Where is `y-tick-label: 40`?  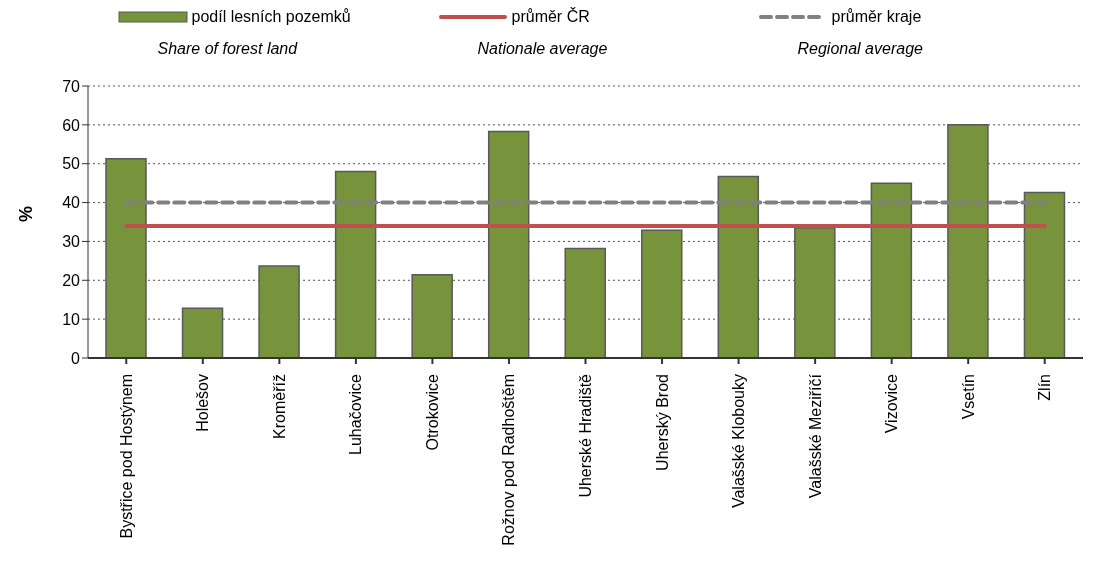 y-tick-label: 40 is located at coordinates (71, 203).